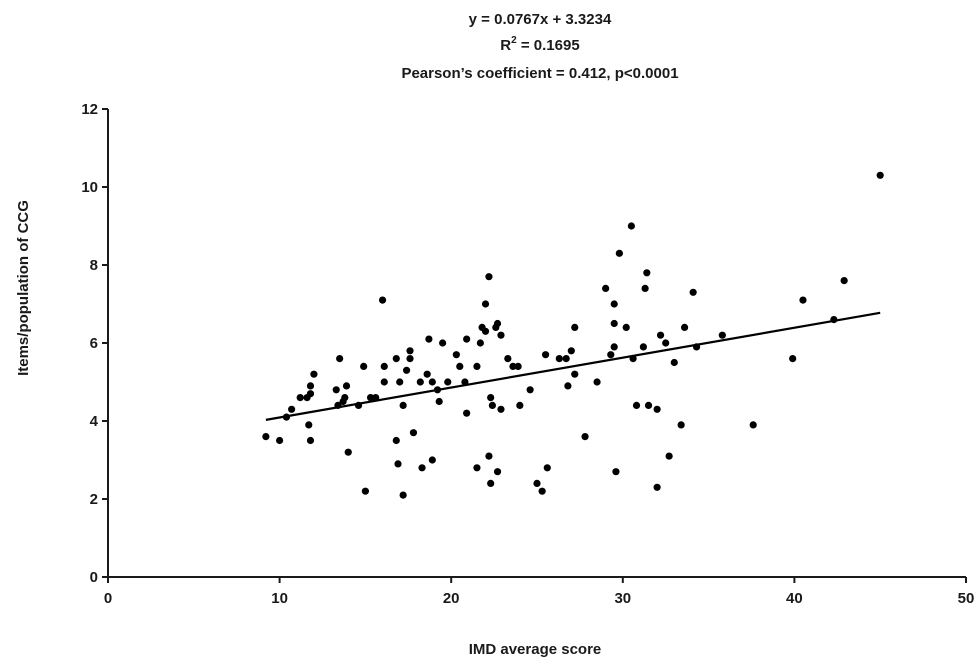 The width and height of the screenshot is (978, 662). What do you see at coordinates (548, 45) in the screenshot?
I see `r2-value: = 0.1695` at bounding box center [548, 45].